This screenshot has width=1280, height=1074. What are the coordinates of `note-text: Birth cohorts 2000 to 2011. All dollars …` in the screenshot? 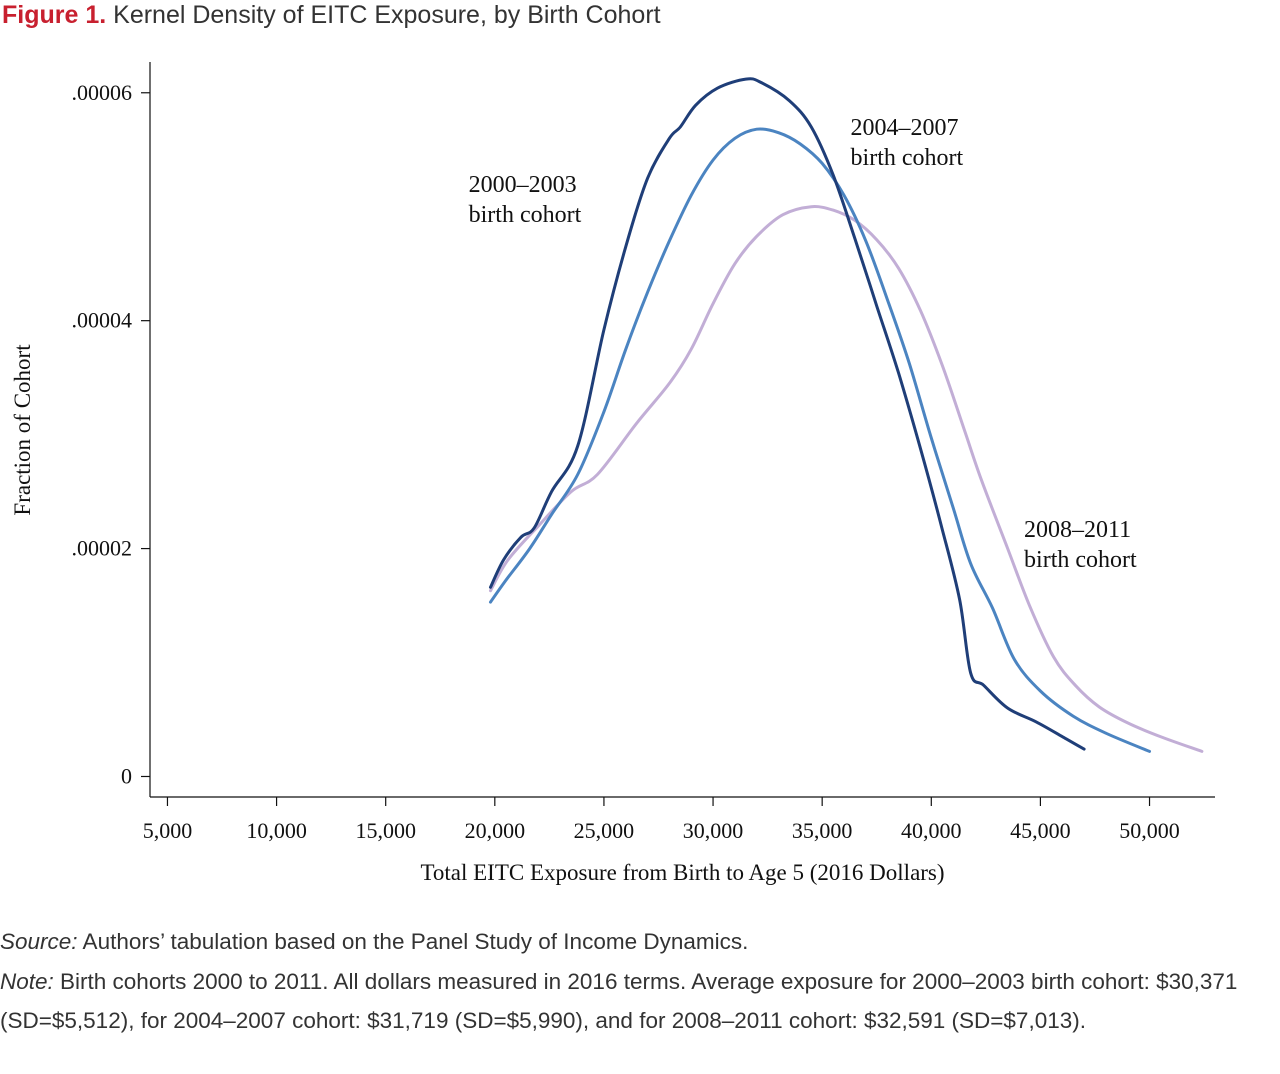 It's located at (619, 1001).